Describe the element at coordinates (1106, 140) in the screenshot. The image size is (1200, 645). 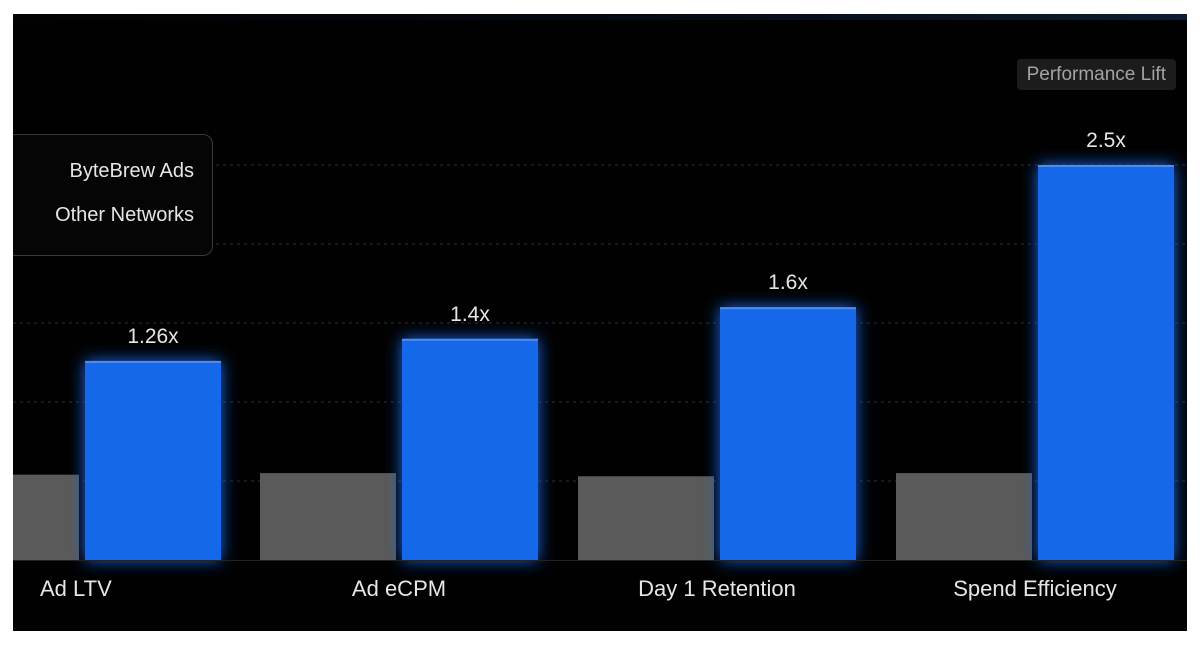
I see `data-label: 2.5x` at that location.